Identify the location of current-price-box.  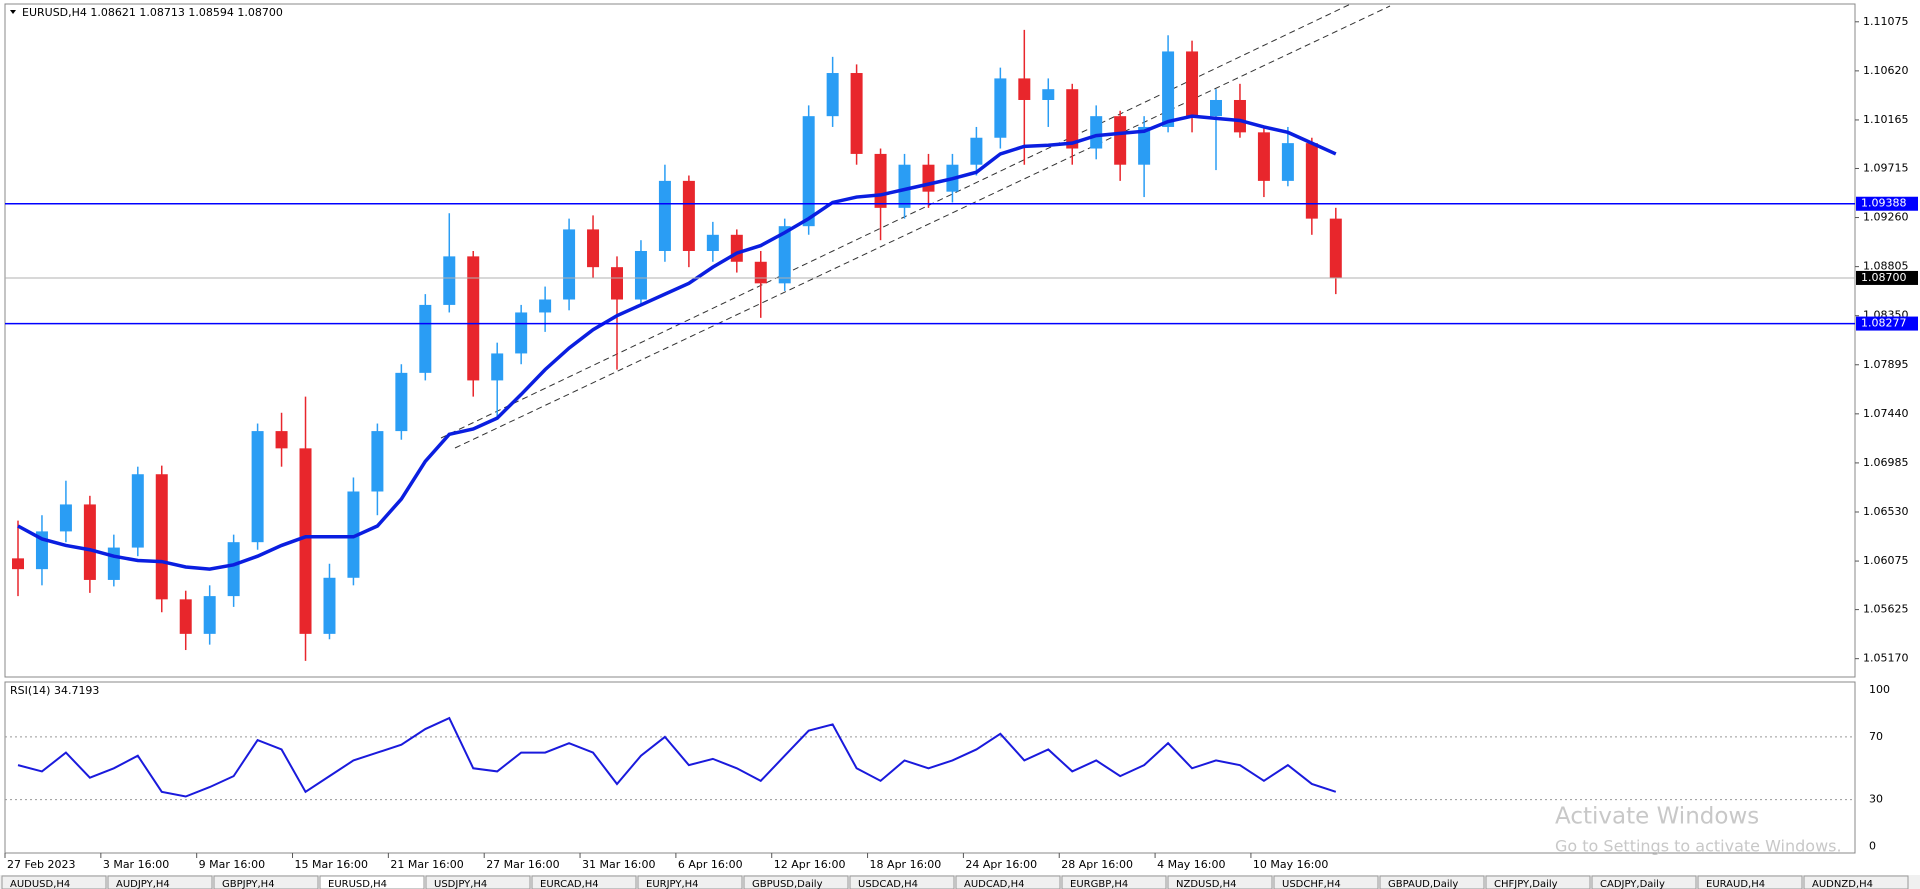
(1887, 277).